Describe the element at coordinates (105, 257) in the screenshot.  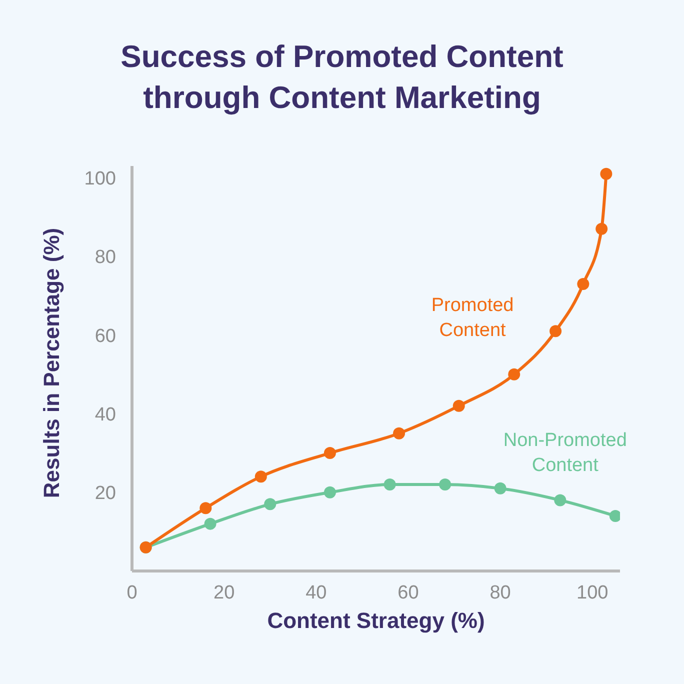
I see `y-tick-label: 80` at that location.